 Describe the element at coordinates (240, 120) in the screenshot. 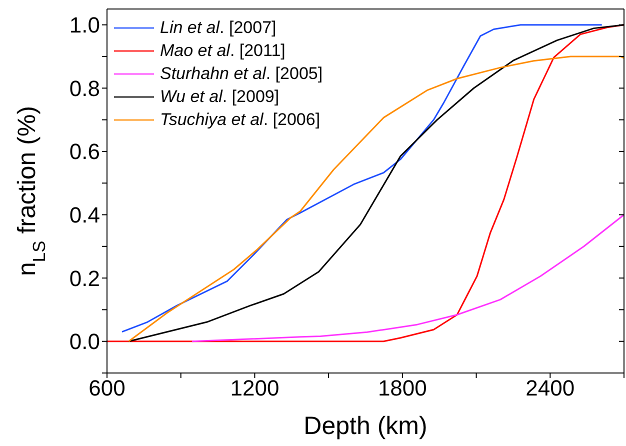

I see `legend-label: Tsuchiya et al. [2006]` at that location.